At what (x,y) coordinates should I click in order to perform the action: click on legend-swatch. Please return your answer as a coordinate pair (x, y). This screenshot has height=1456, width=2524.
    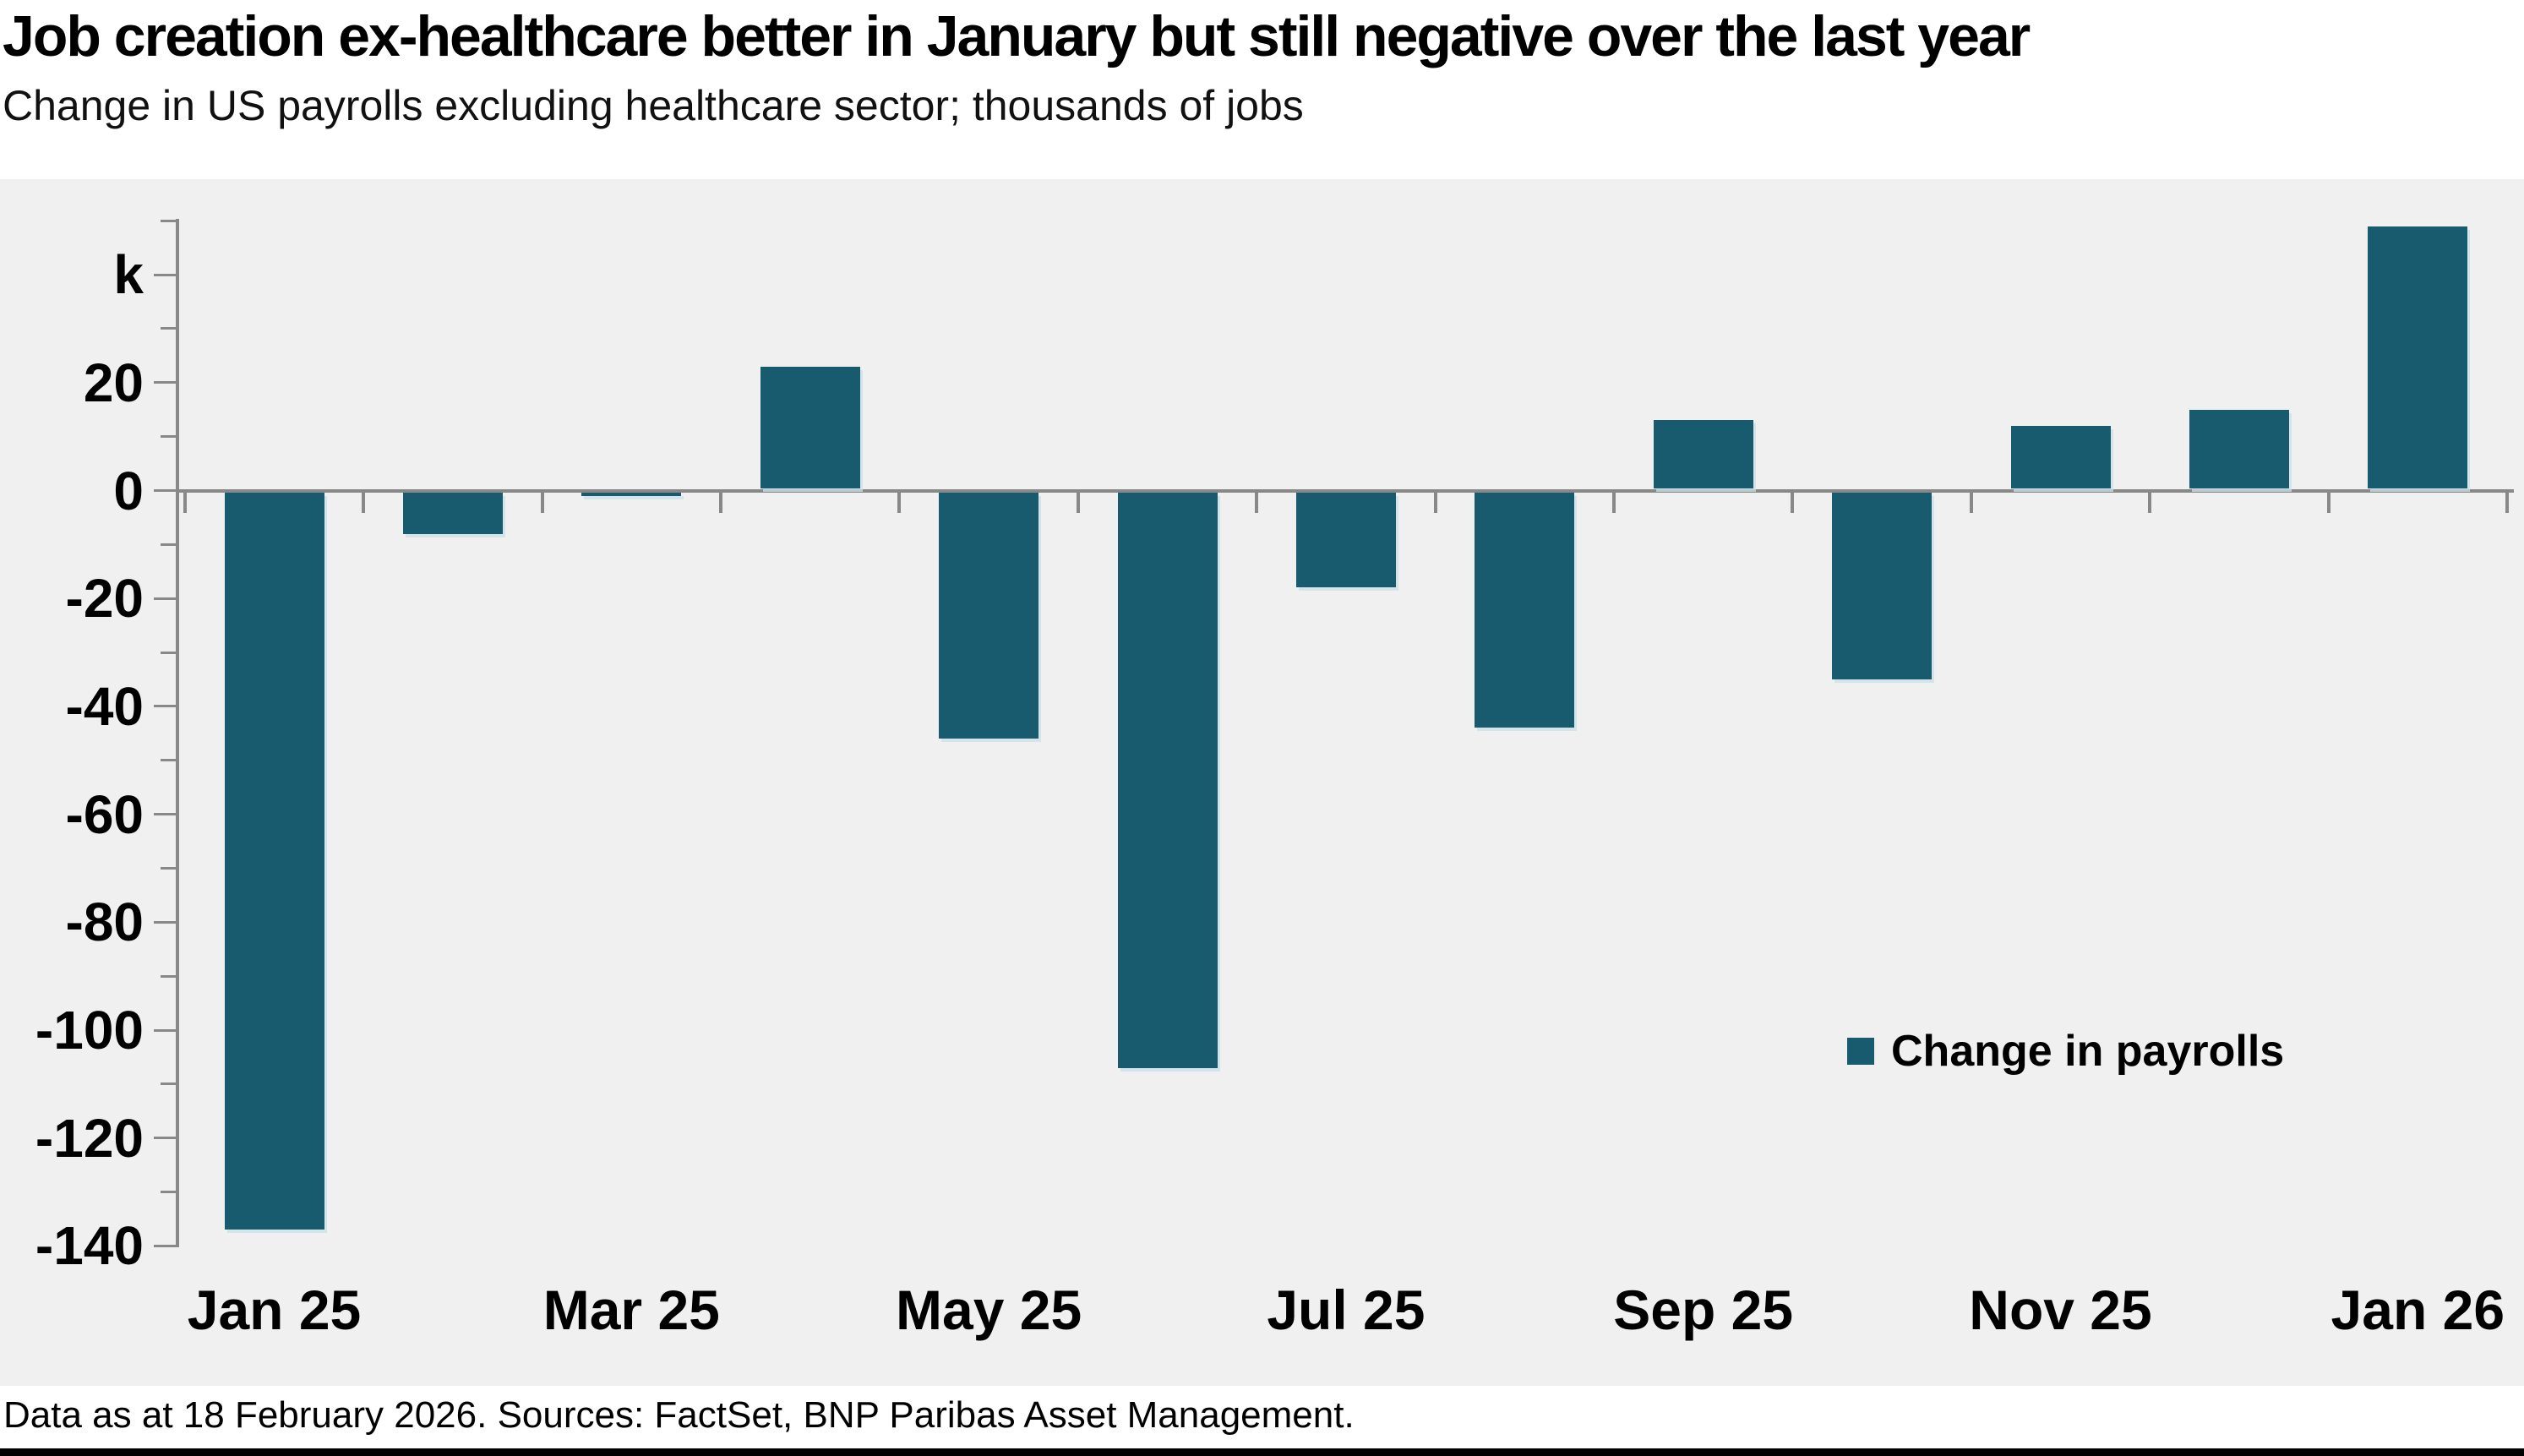
    Looking at the image, I should click on (1860, 1051).